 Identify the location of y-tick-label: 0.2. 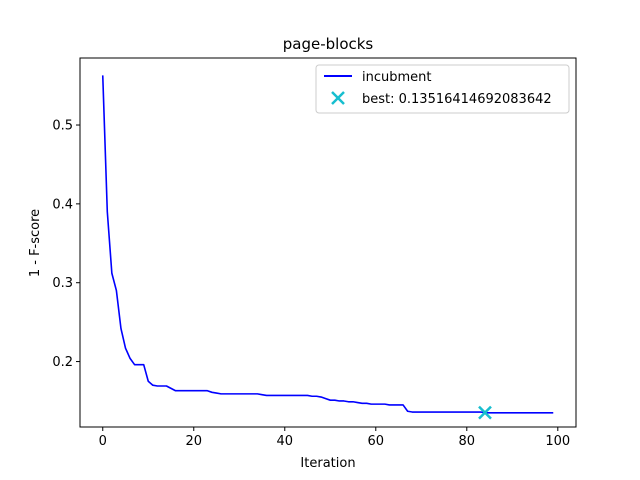
(62, 362).